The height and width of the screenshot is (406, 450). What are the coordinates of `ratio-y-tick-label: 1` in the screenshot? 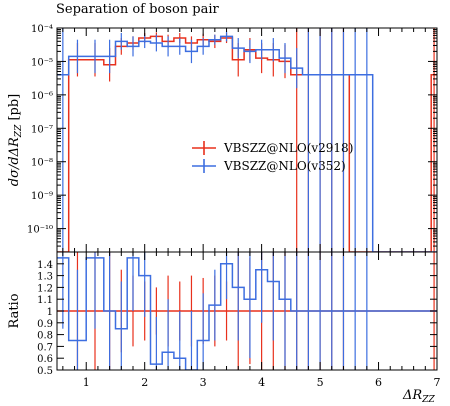 It's located at (50, 312).